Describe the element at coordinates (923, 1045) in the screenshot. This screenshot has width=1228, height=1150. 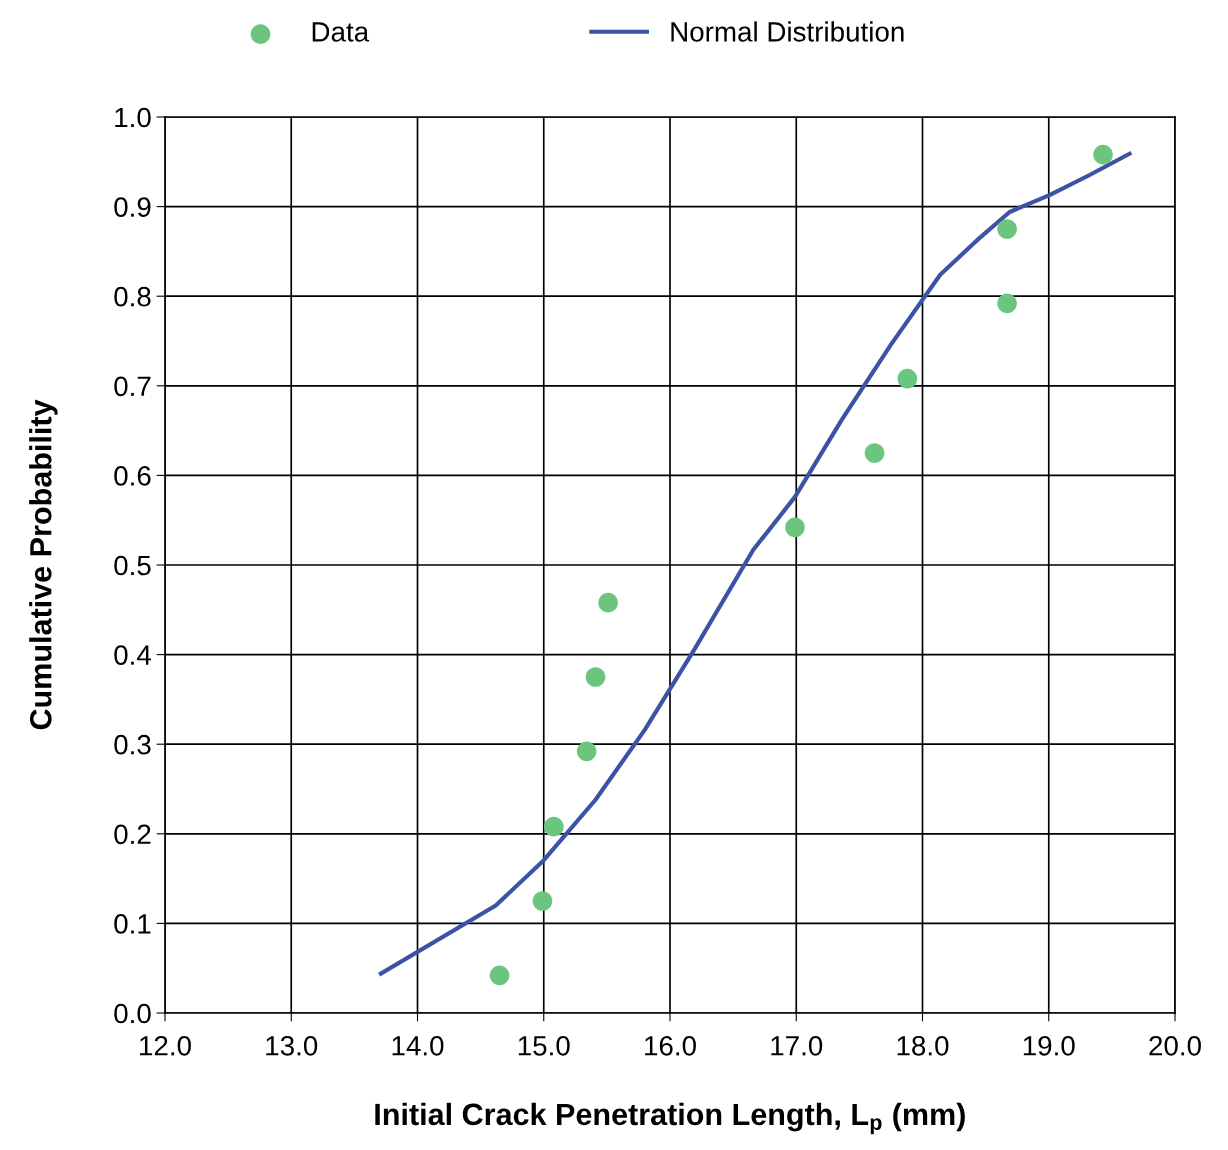
I see `x-tick-label: 18.0` at that location.